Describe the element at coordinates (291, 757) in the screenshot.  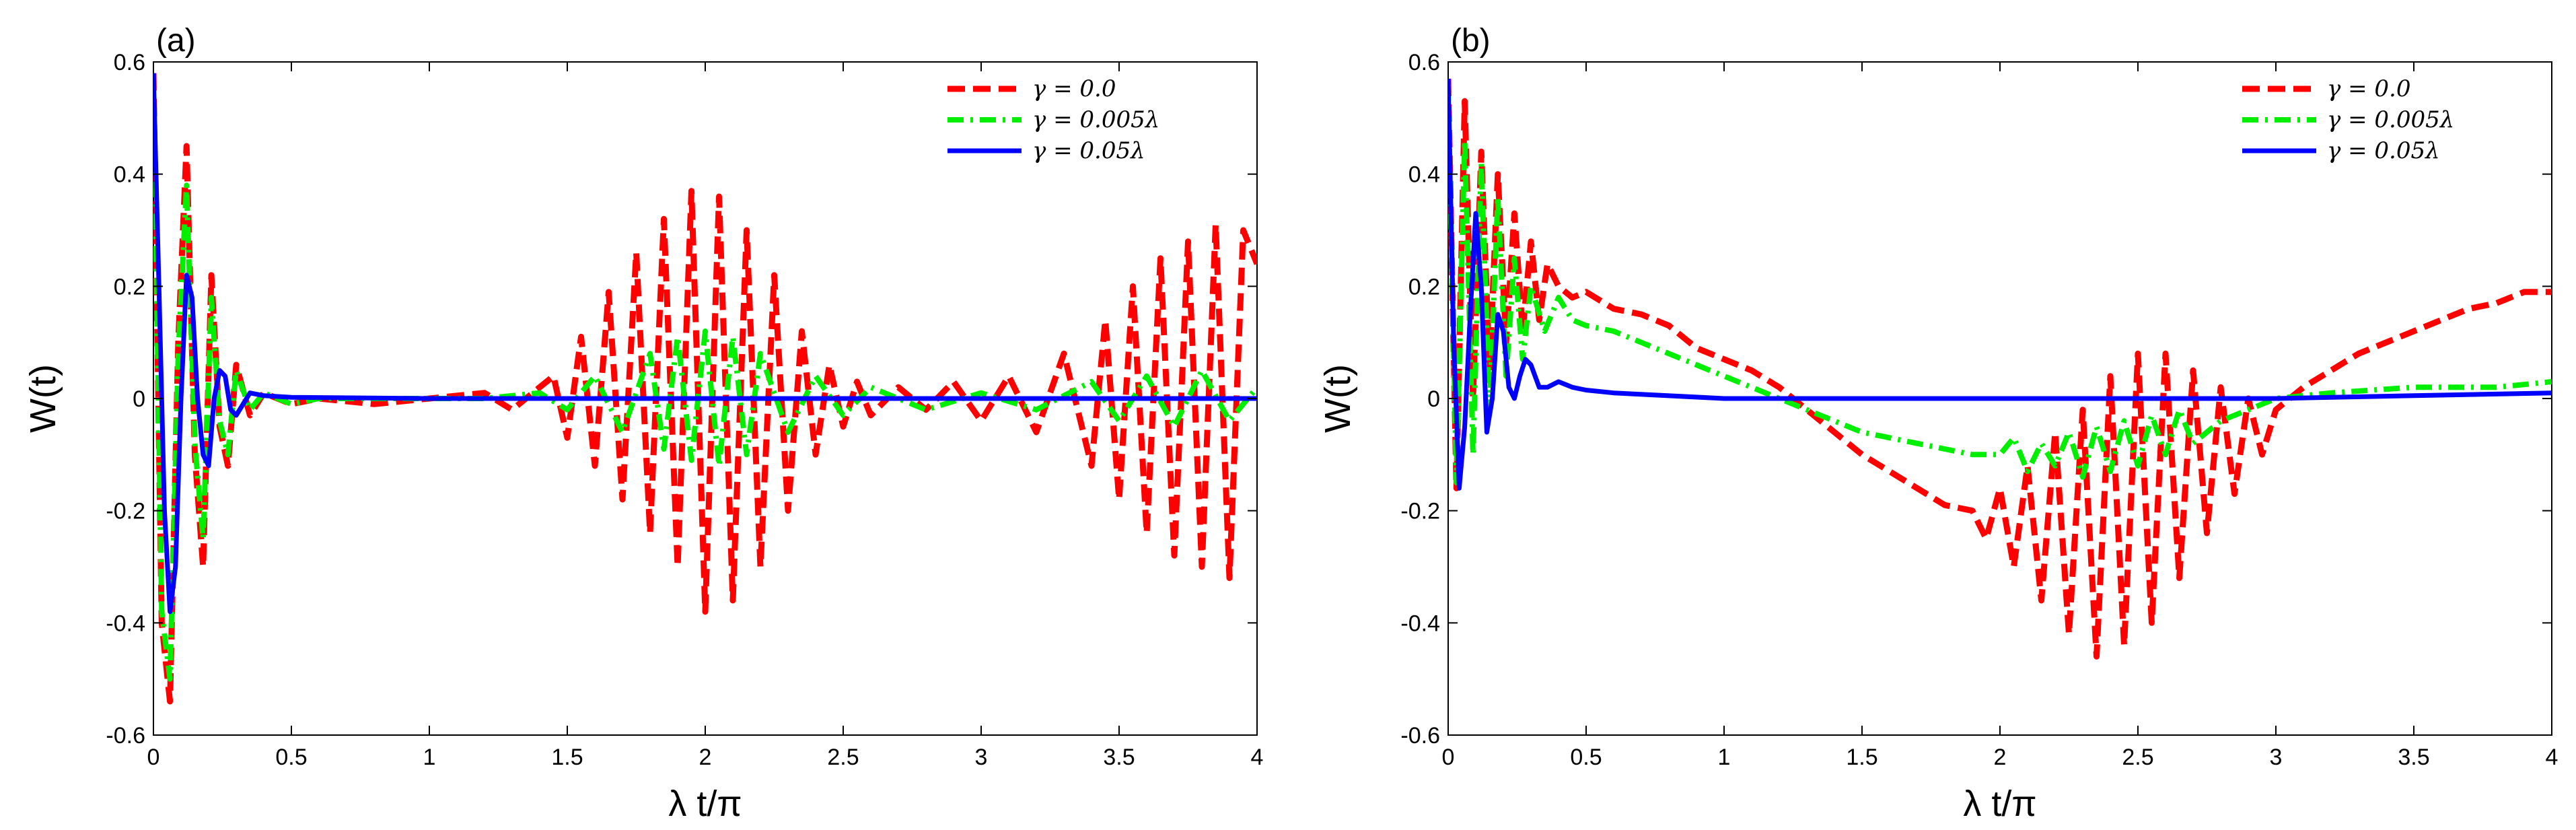
I see `panel-a-x-tick-label: 0.5` at that location.